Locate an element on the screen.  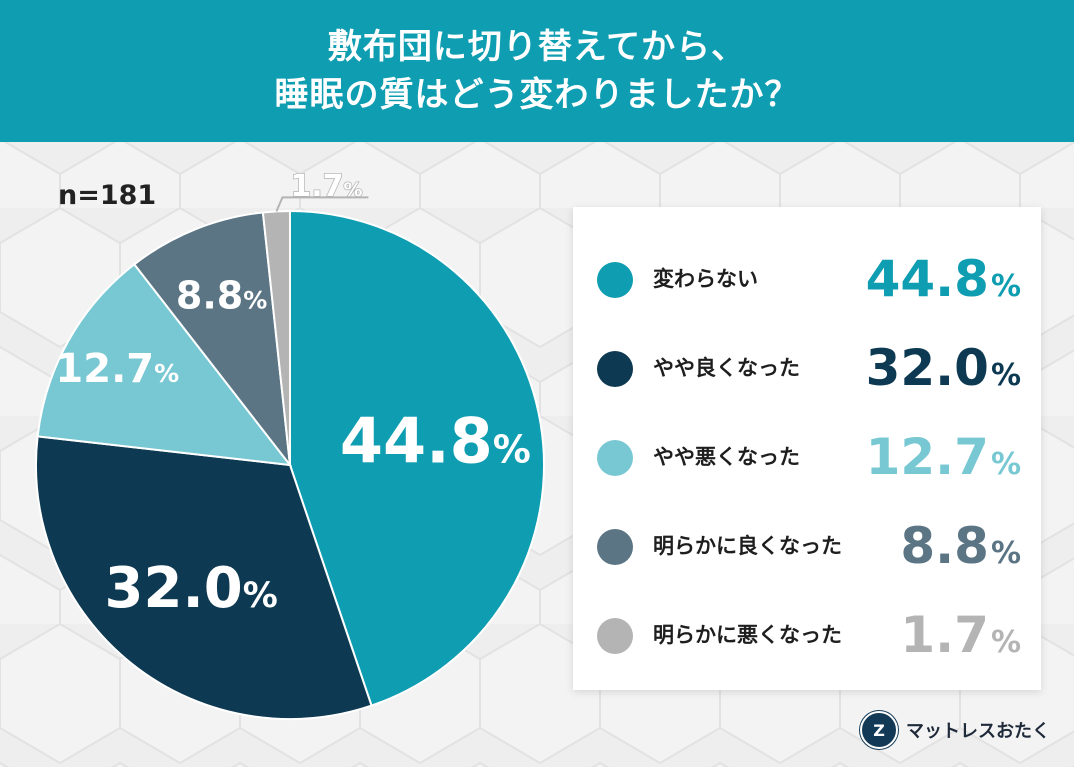
legend-label: 明らかに悪くなった is located at coordinates (747, 635).